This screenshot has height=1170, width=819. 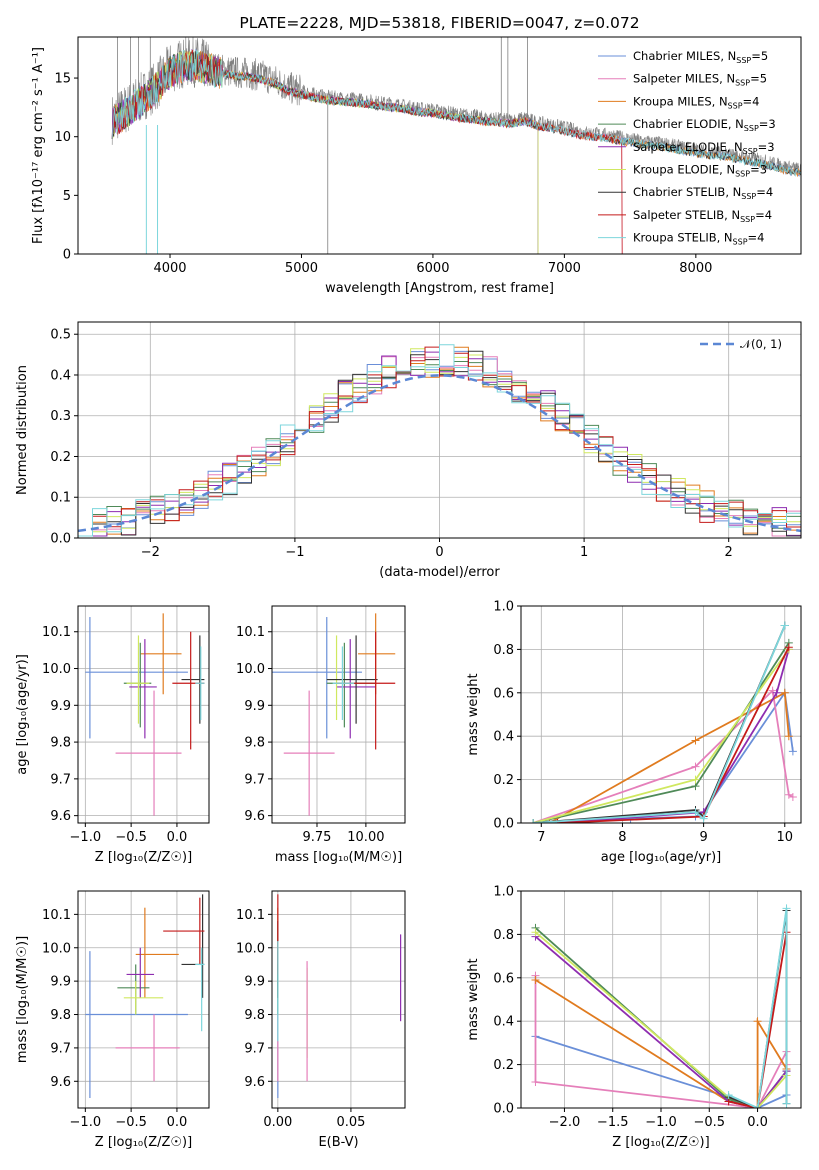 What do you see at coordinates (688, 147) in the screenshot?
I see `legend-label-text: Salpeter ELODIE, N` at bounding box center [688, 147].